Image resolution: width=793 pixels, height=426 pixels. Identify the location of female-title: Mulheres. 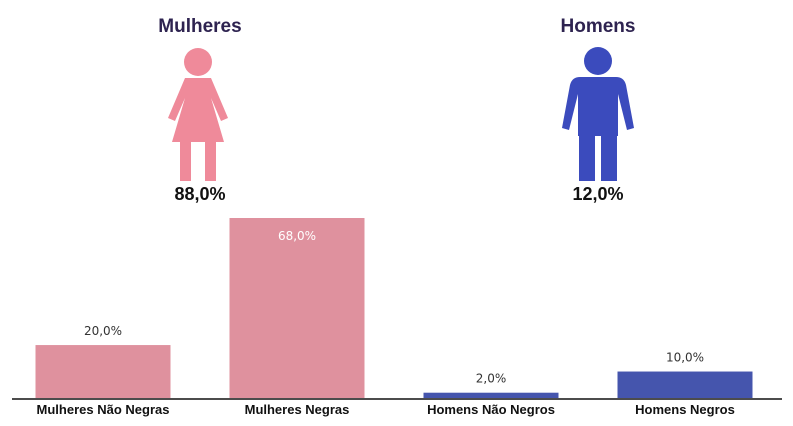
(200, 26).